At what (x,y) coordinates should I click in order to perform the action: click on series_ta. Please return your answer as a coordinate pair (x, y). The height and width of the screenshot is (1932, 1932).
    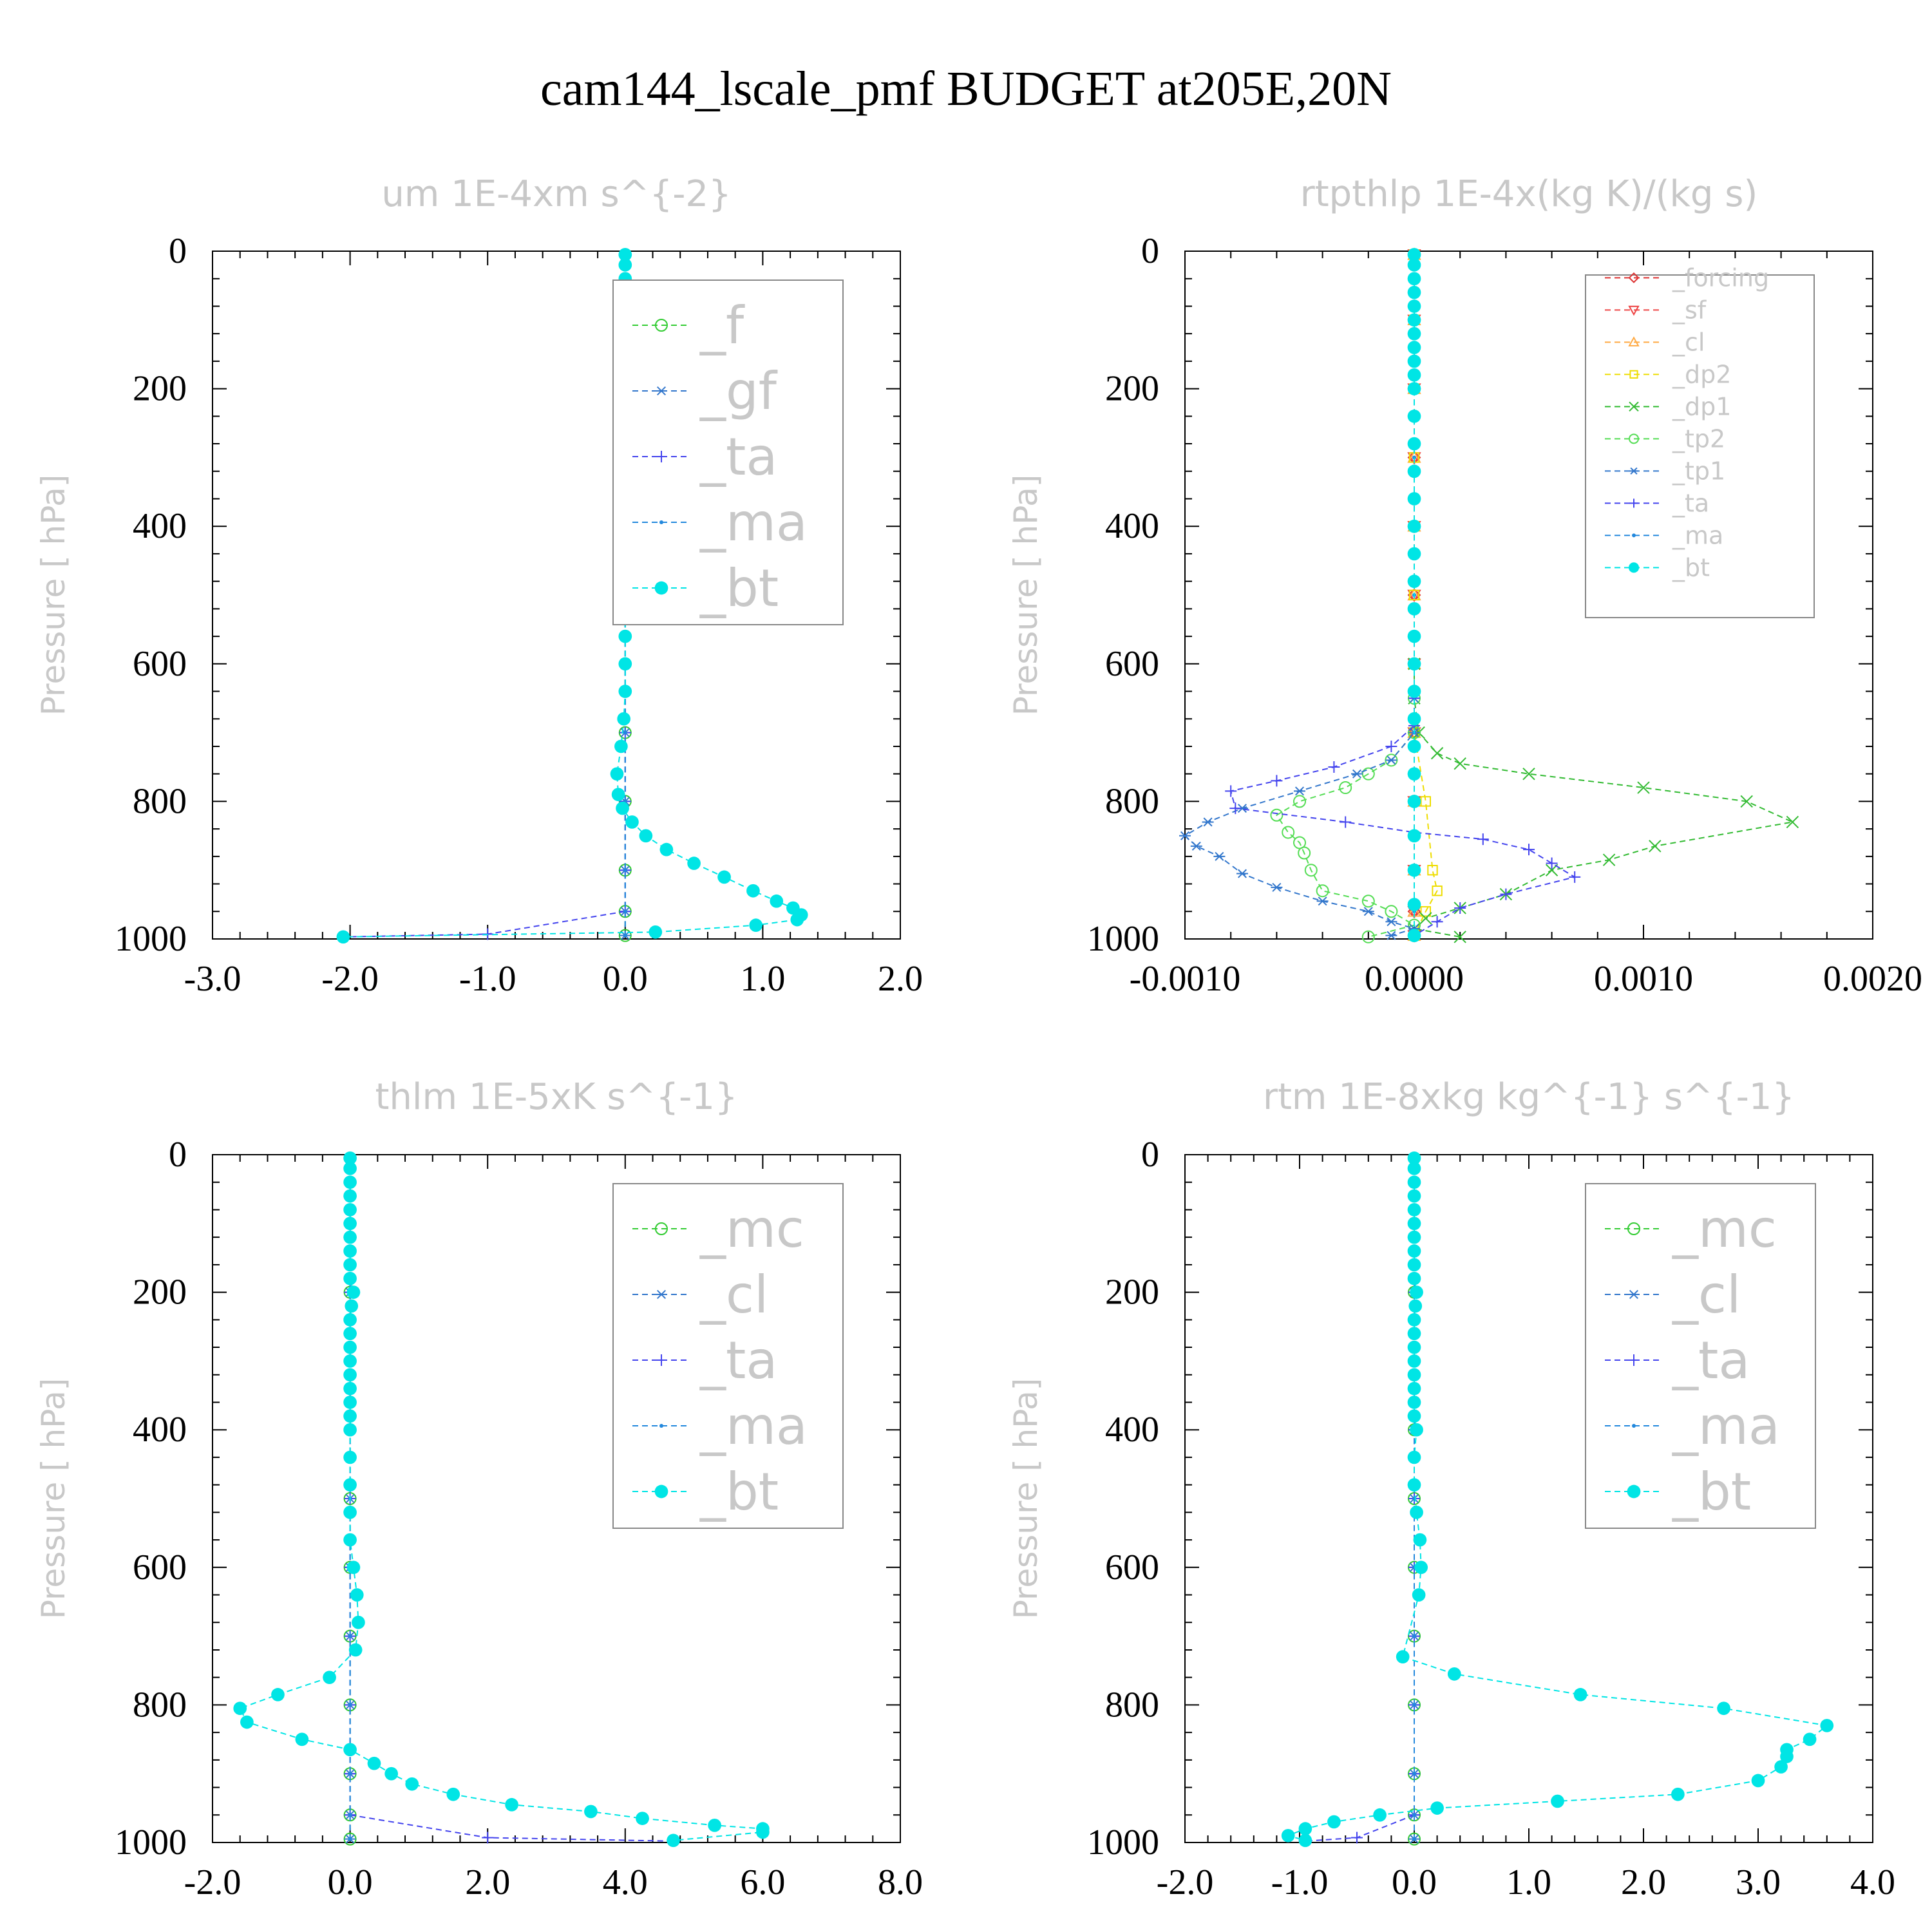
    Looking at the image, I should click on (1359, 1500).